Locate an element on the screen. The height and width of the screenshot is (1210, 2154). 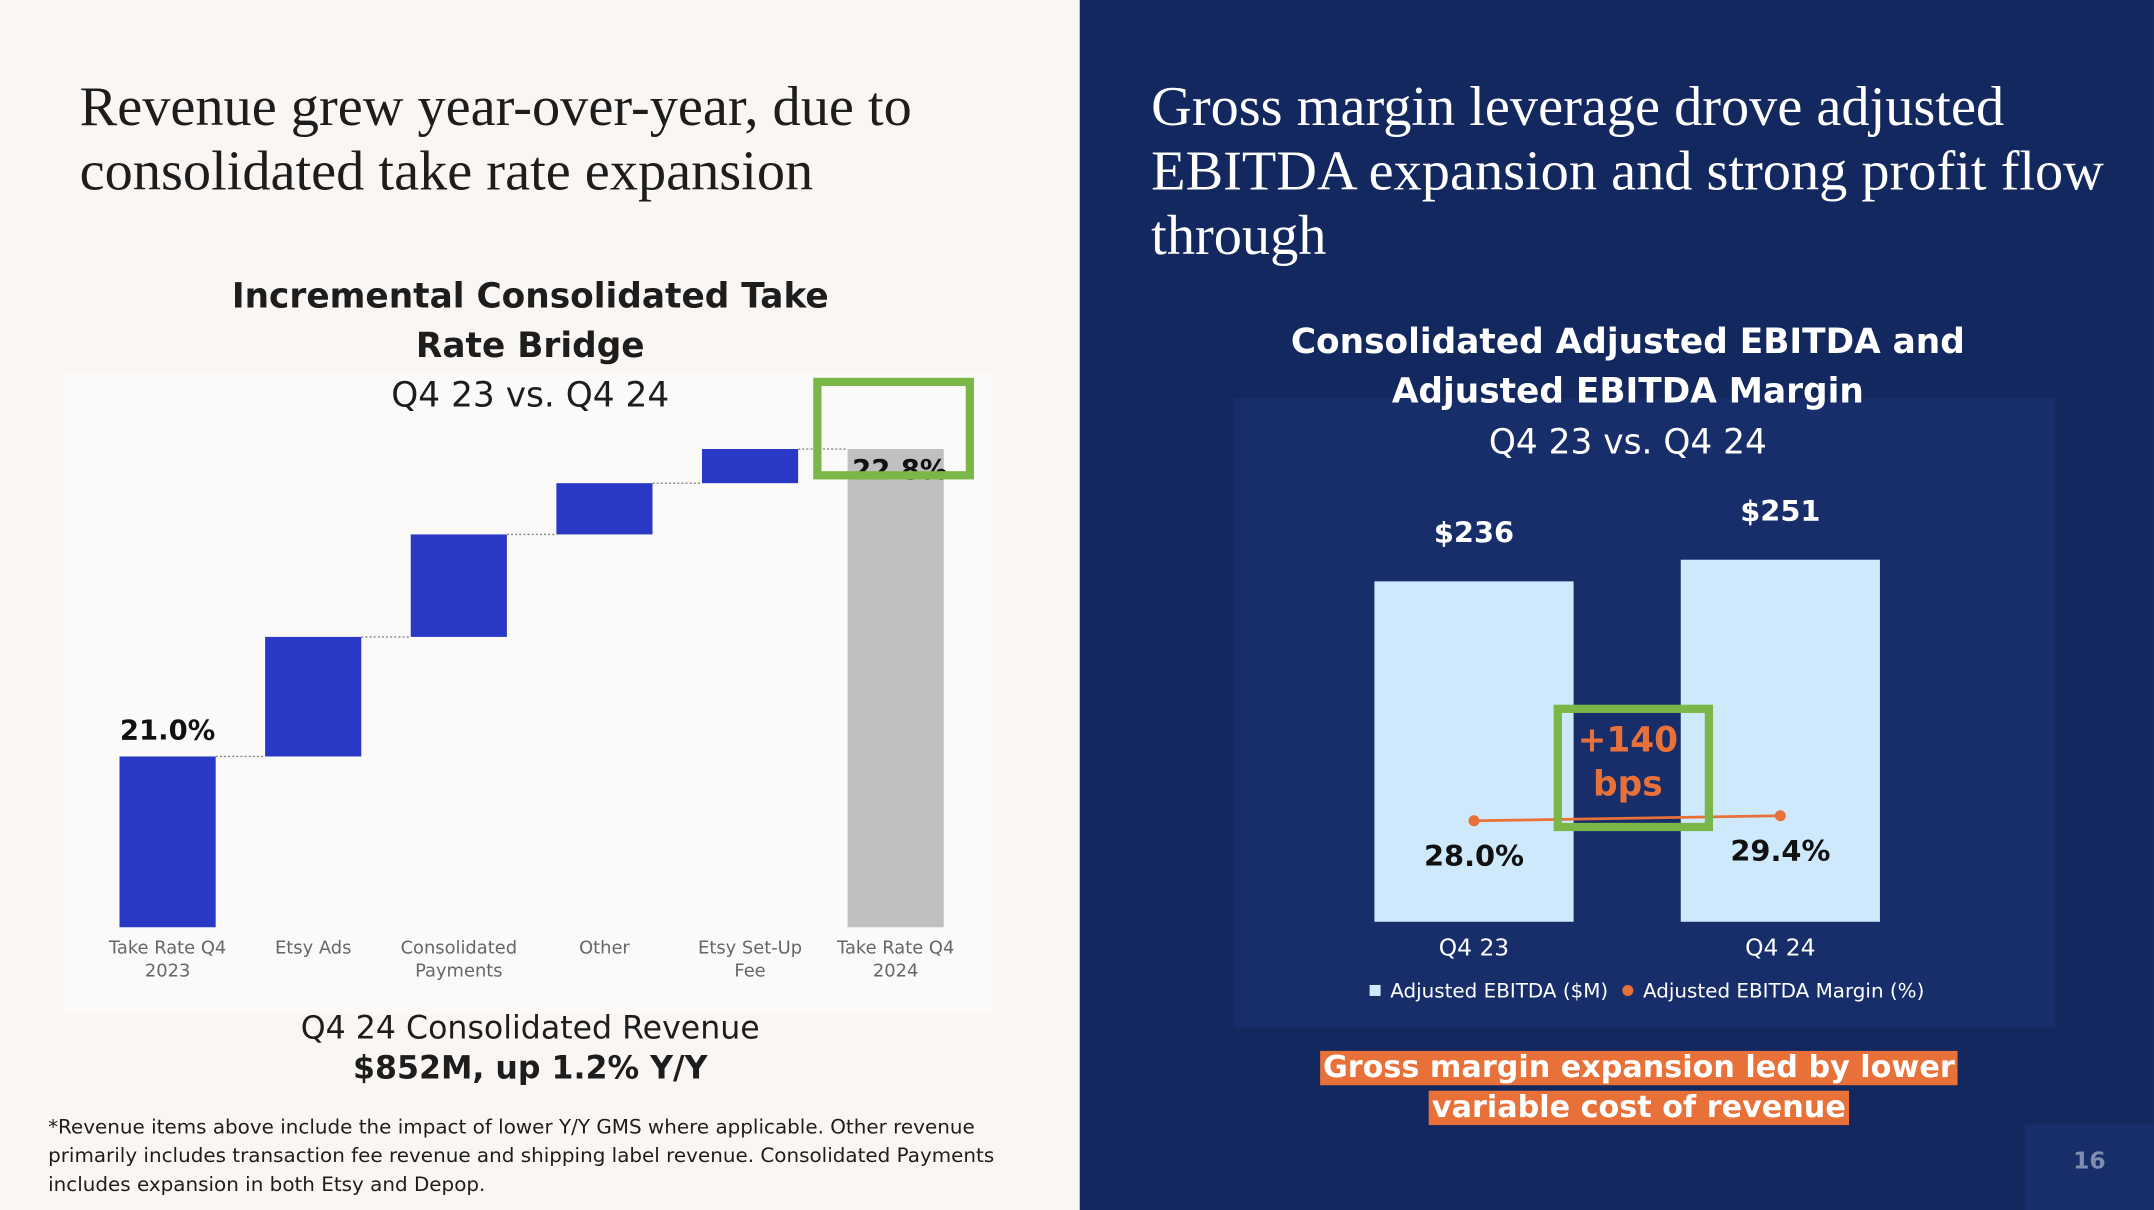
annotation: bps is located at coordinates (1628, 784).